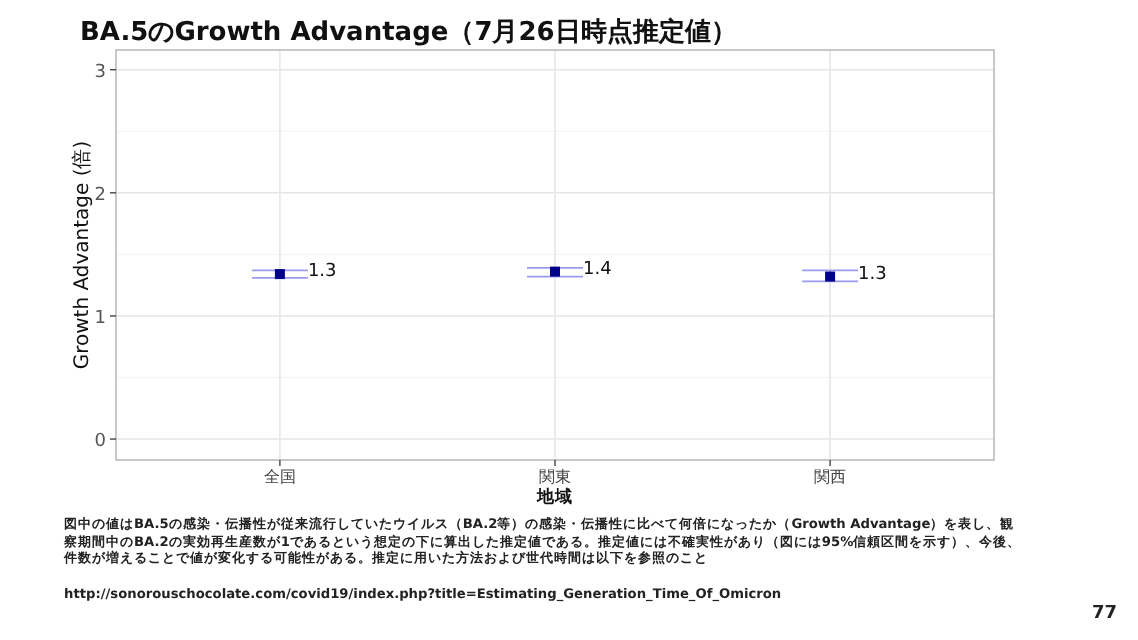 The height and width of the screenshot is (640, 1138). Describe the element at coordinates (555, 477) in the screenshot. I see `x-tick-label: 関東` at that location.